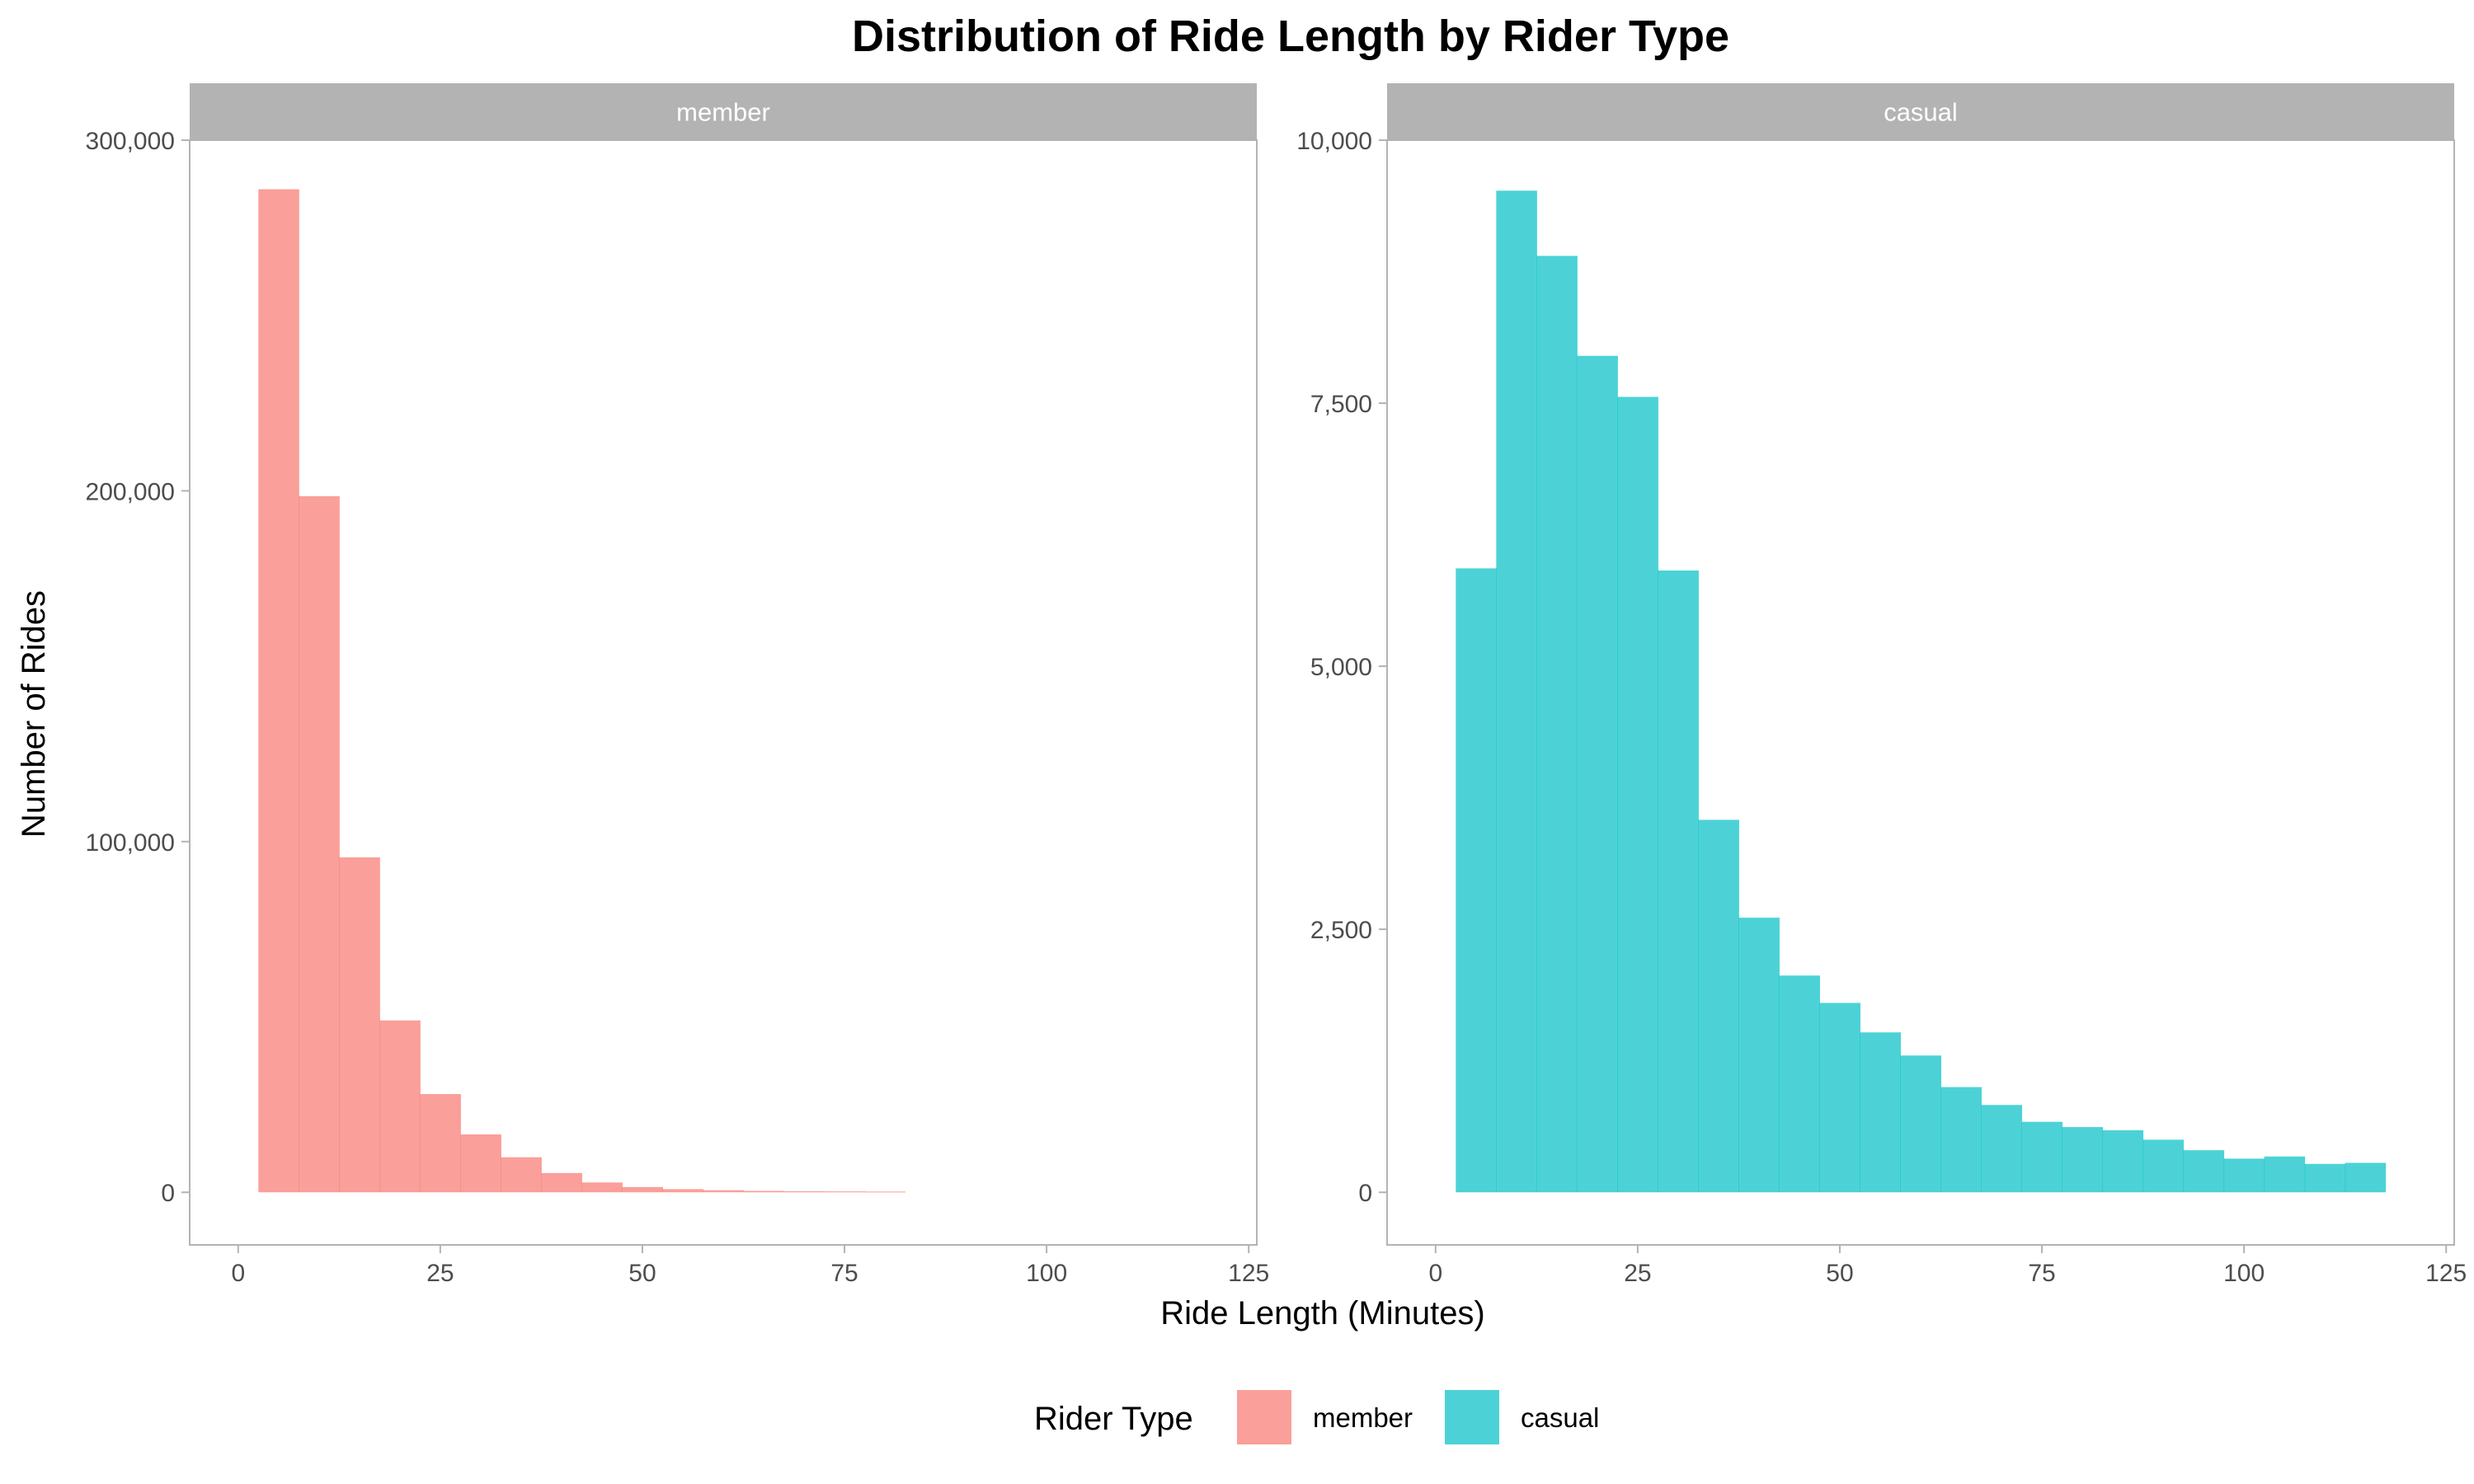 The width and height of the screenshot is (2474, 1484). What do you see at coordinates (1341, 667) in the screenshot?
I see `y-tick-label-casual-2: 5,000` at bounding box center [1341, 667].